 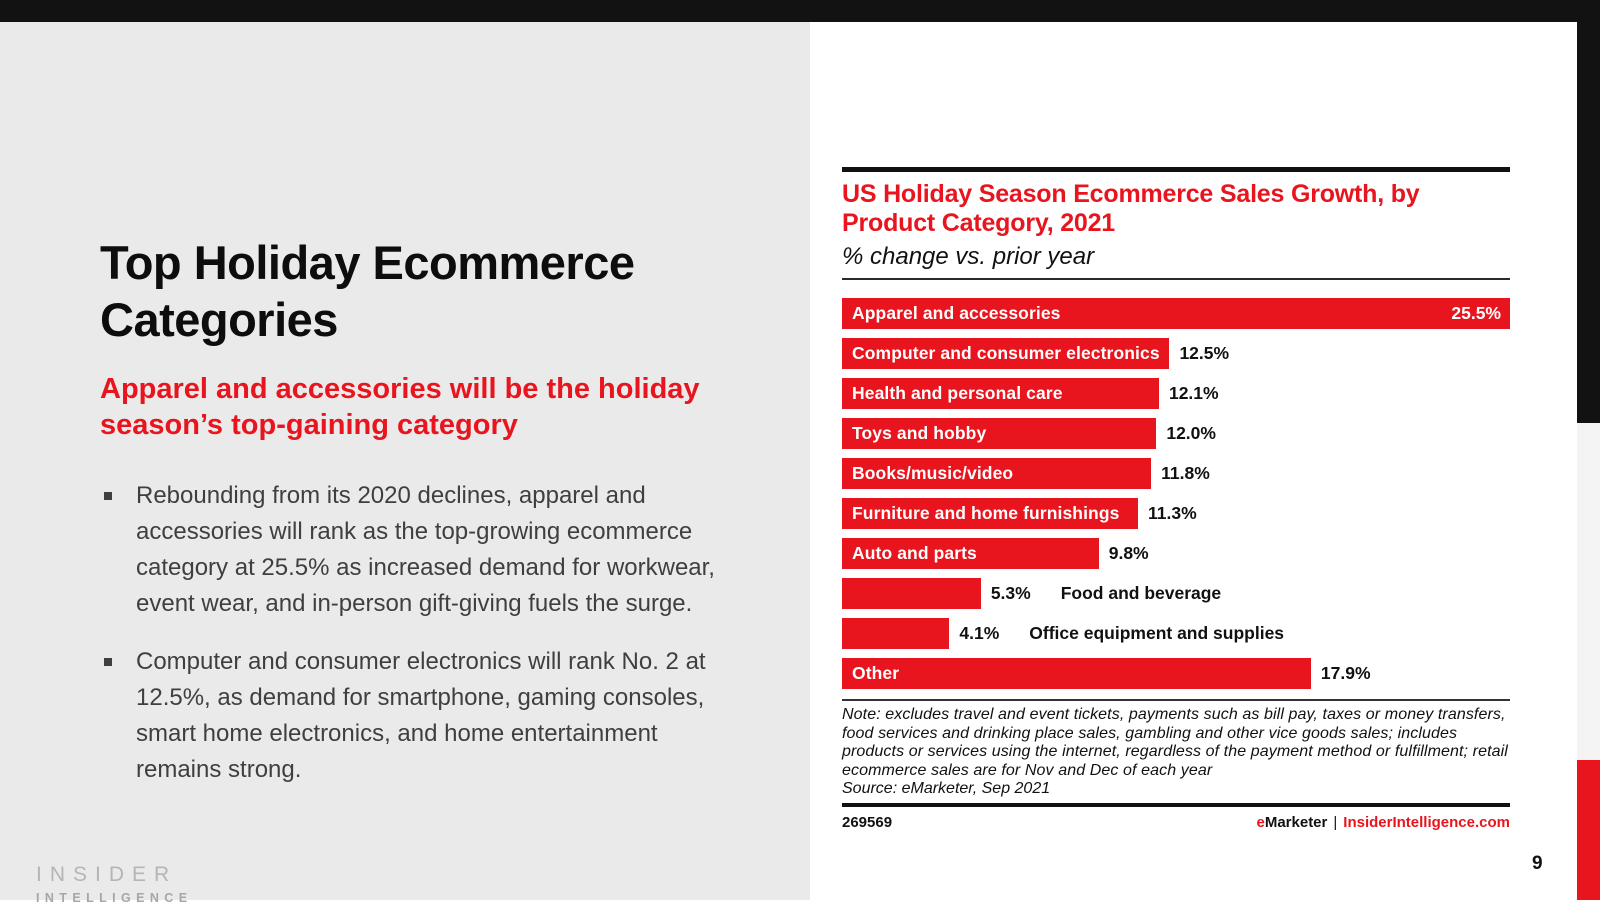 What do you see at coordinates (1076, 673) in the screenshot?
I see `bar: Other` at bounding box center [1076, 673].